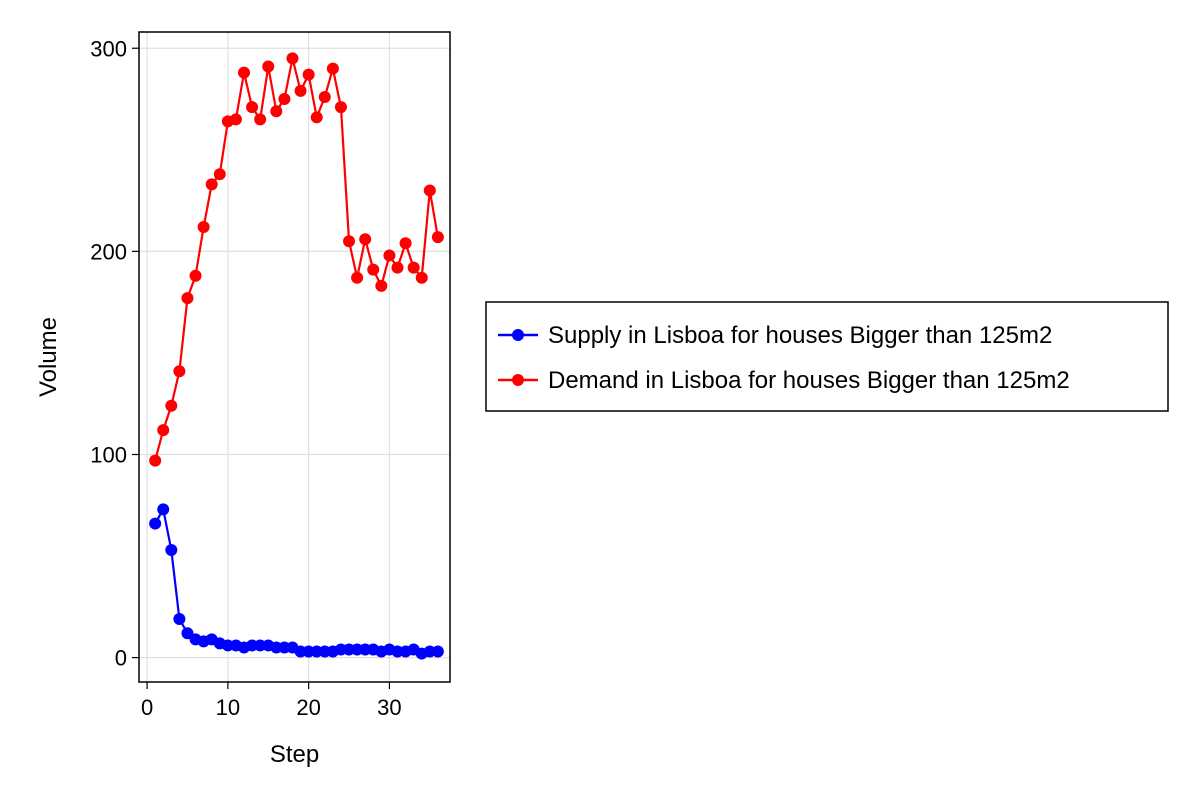 Image resolution: width=1200 pixels, height=800 pixels. I want to click on x-tick-label: 20, so click(308, 707).